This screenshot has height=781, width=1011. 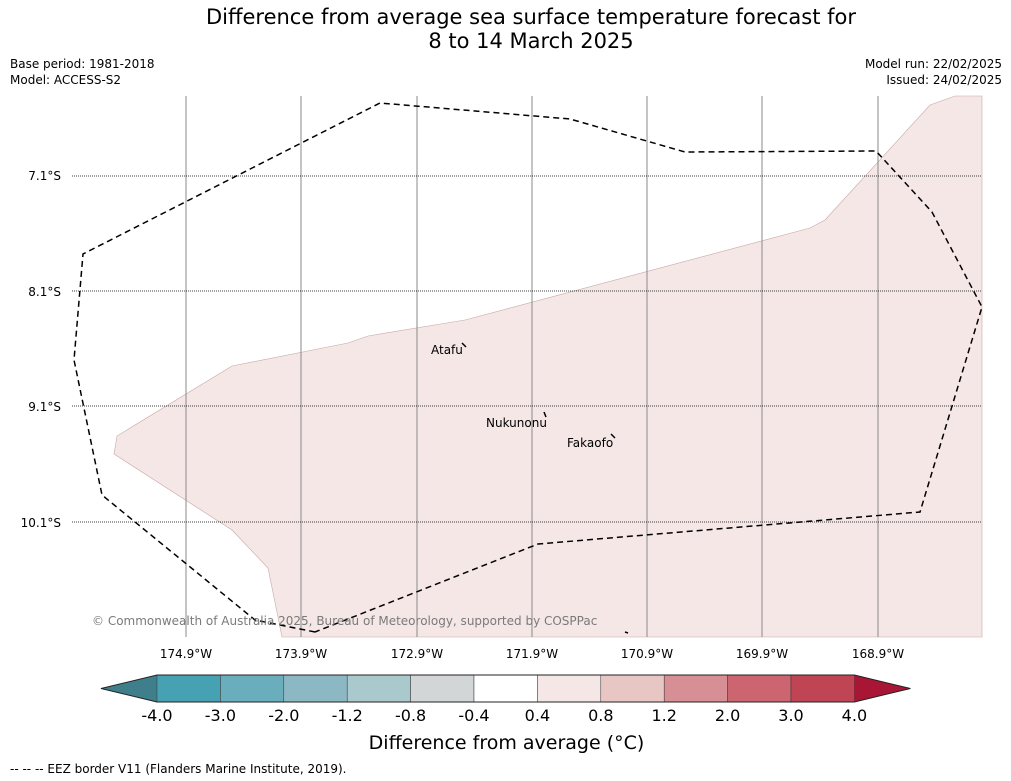 I want to click on place-label-nukunonu: Nukunonu, so click(x=516, y=423).